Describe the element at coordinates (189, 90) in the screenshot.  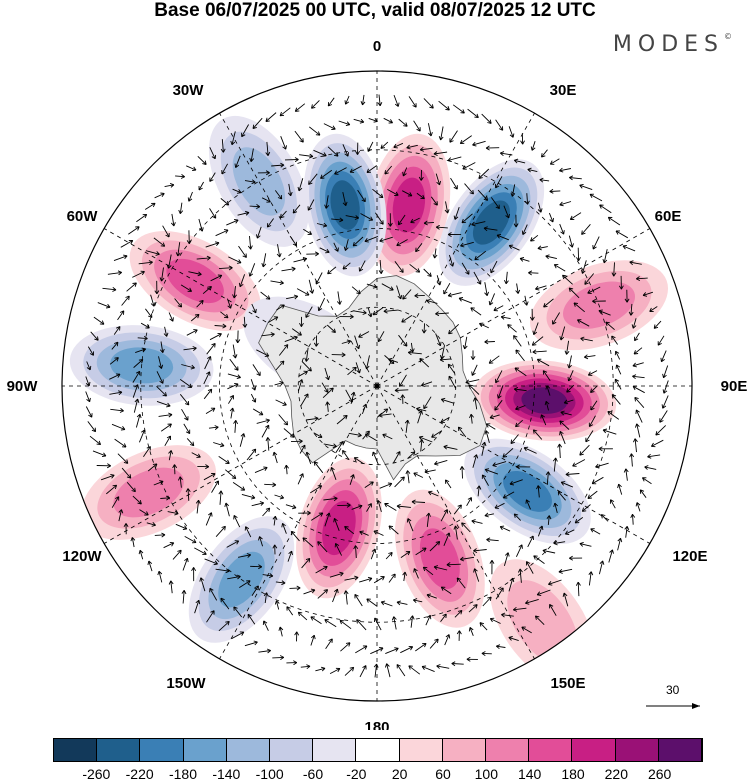
I see `meridian-label: 30W` at that location.